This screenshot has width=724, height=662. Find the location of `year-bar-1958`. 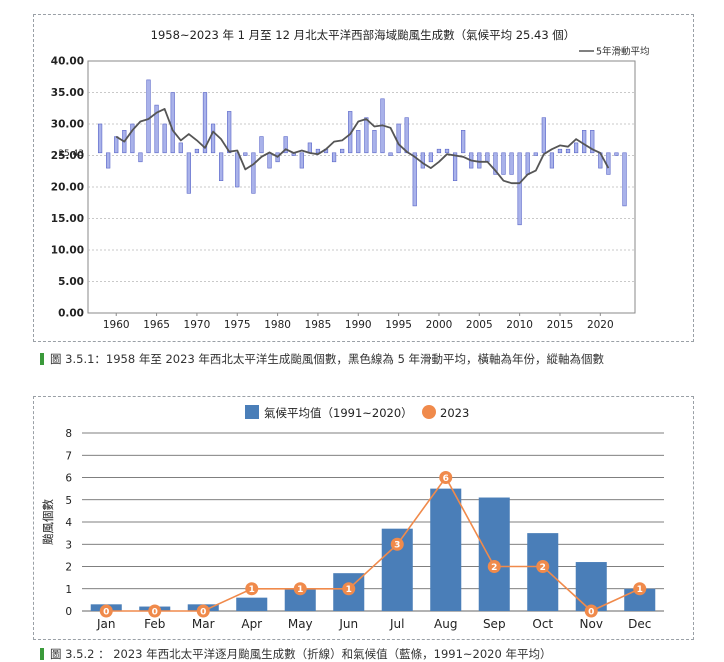

year-bar-1958 is located at coordinates (100, 138).